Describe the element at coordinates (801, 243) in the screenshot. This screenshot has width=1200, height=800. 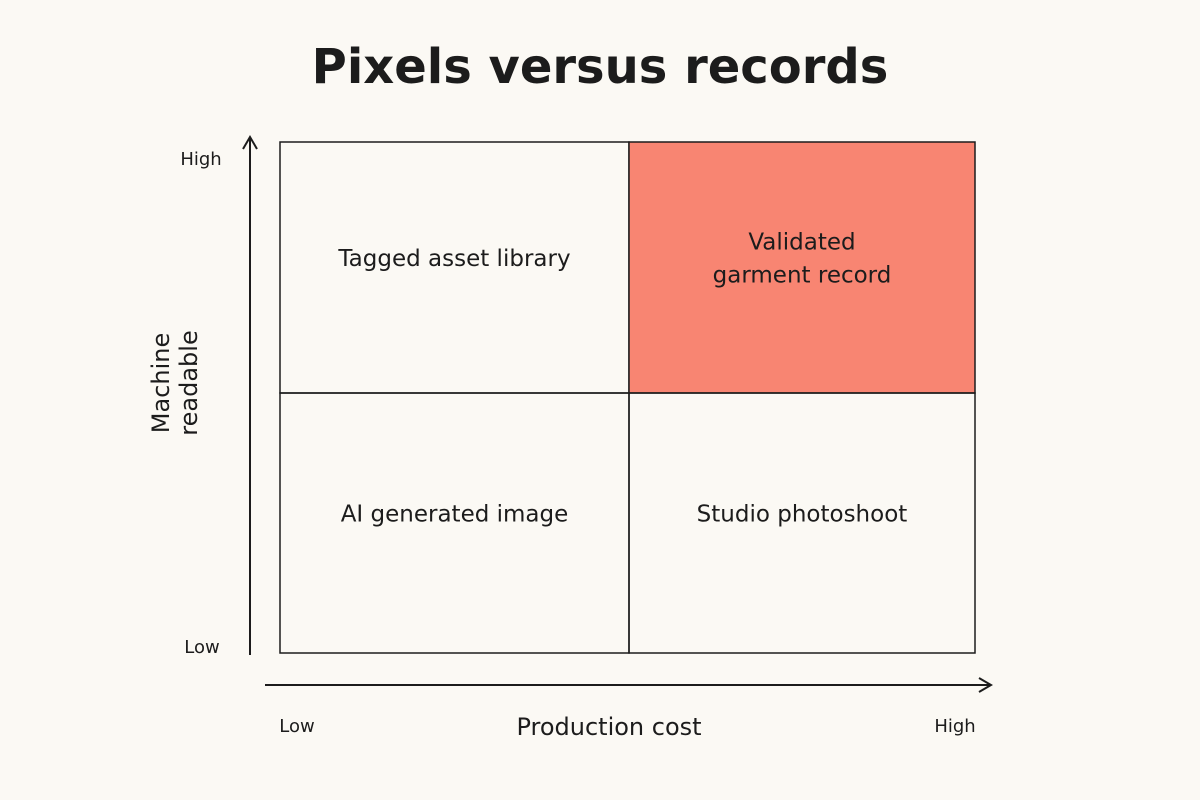
I see `quadrant-label: Validated` at that location.